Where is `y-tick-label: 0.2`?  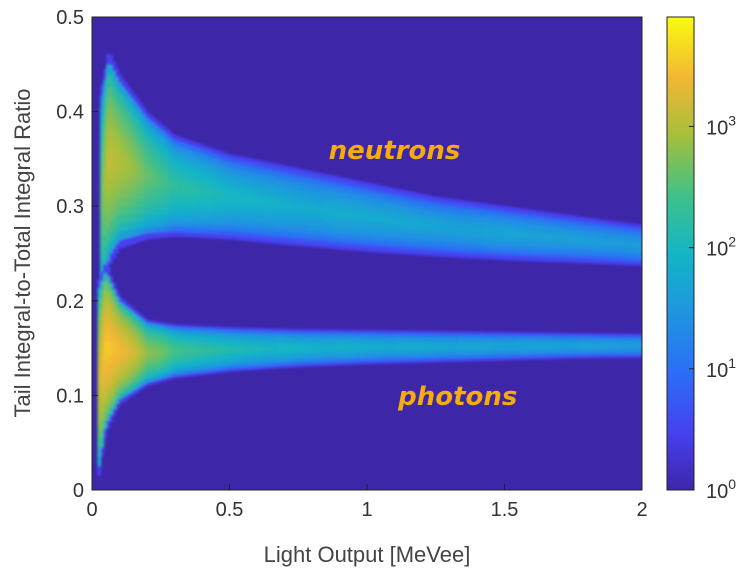
y-tick-label: 0.2 is located at coordinates (70, 302).